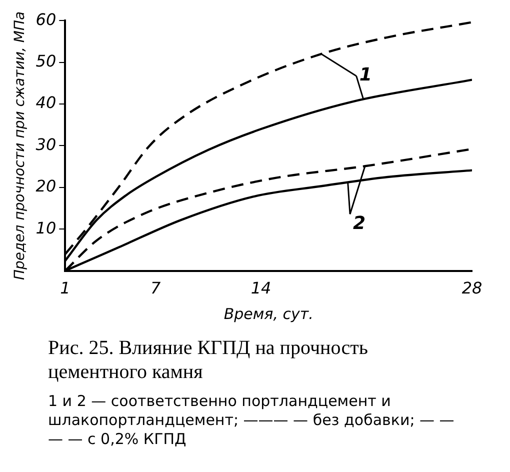  Describe the element at coordinates (156, 288) in the screenshot. I see `x-tick-label: 7` at that location.